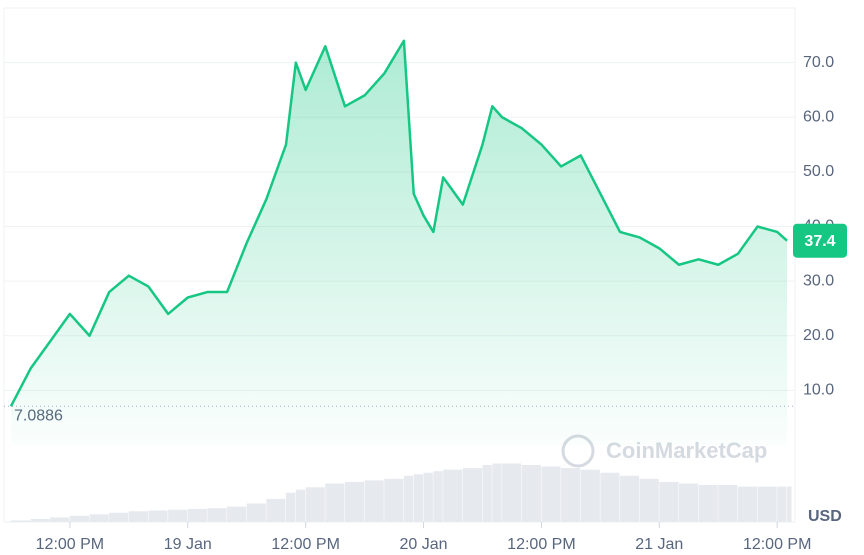 The width and height of the screenshot is (864, 555). I want to click on y-tick-label: 70.0, so click(818, 62).